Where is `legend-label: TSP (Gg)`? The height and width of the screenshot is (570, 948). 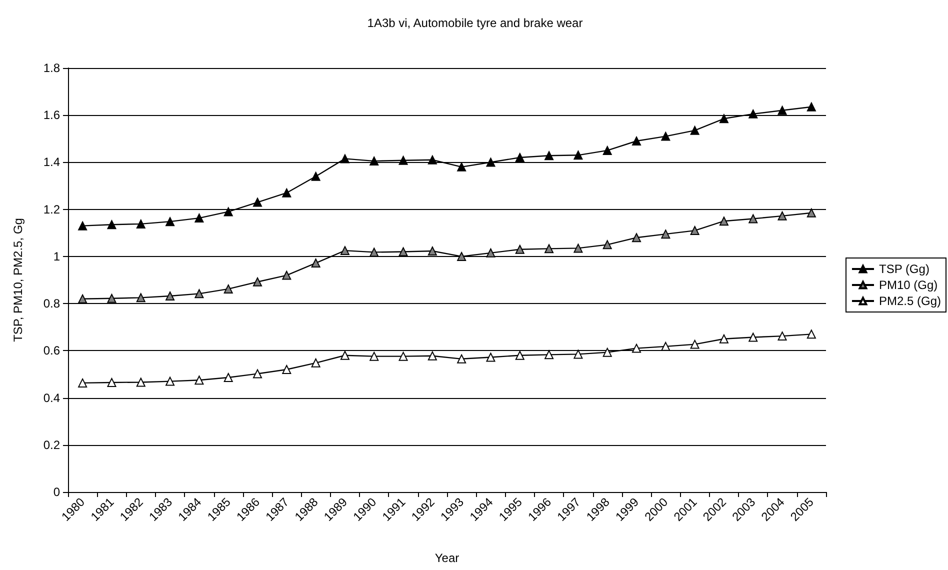
legend-label: TSP (Gg) is located at coordinates (904, 269).